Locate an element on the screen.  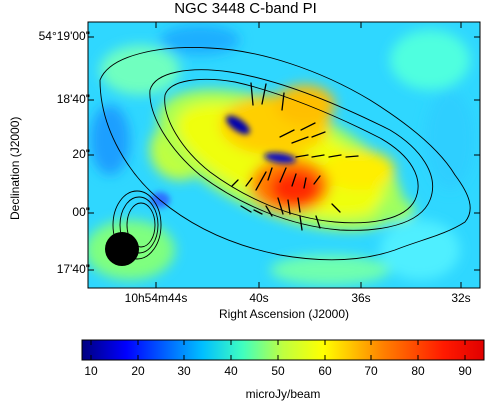
colorbar-tick-label: 90 is located at coordinates (465, 371).